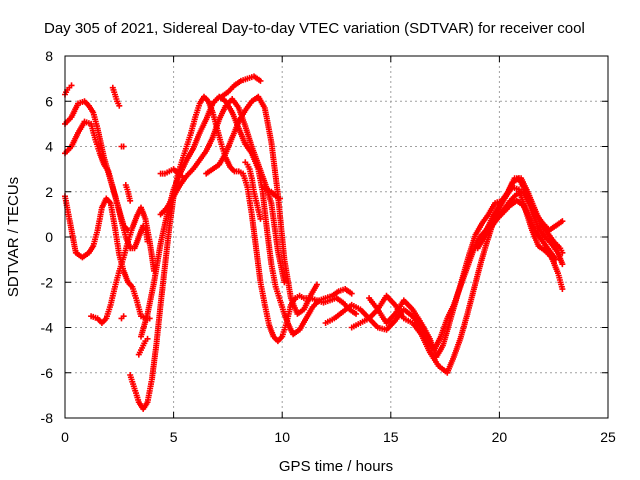 The image size is (640, 480). I want to click on y-axis-title: SDTVAR / TECUs, so click(13, 237).